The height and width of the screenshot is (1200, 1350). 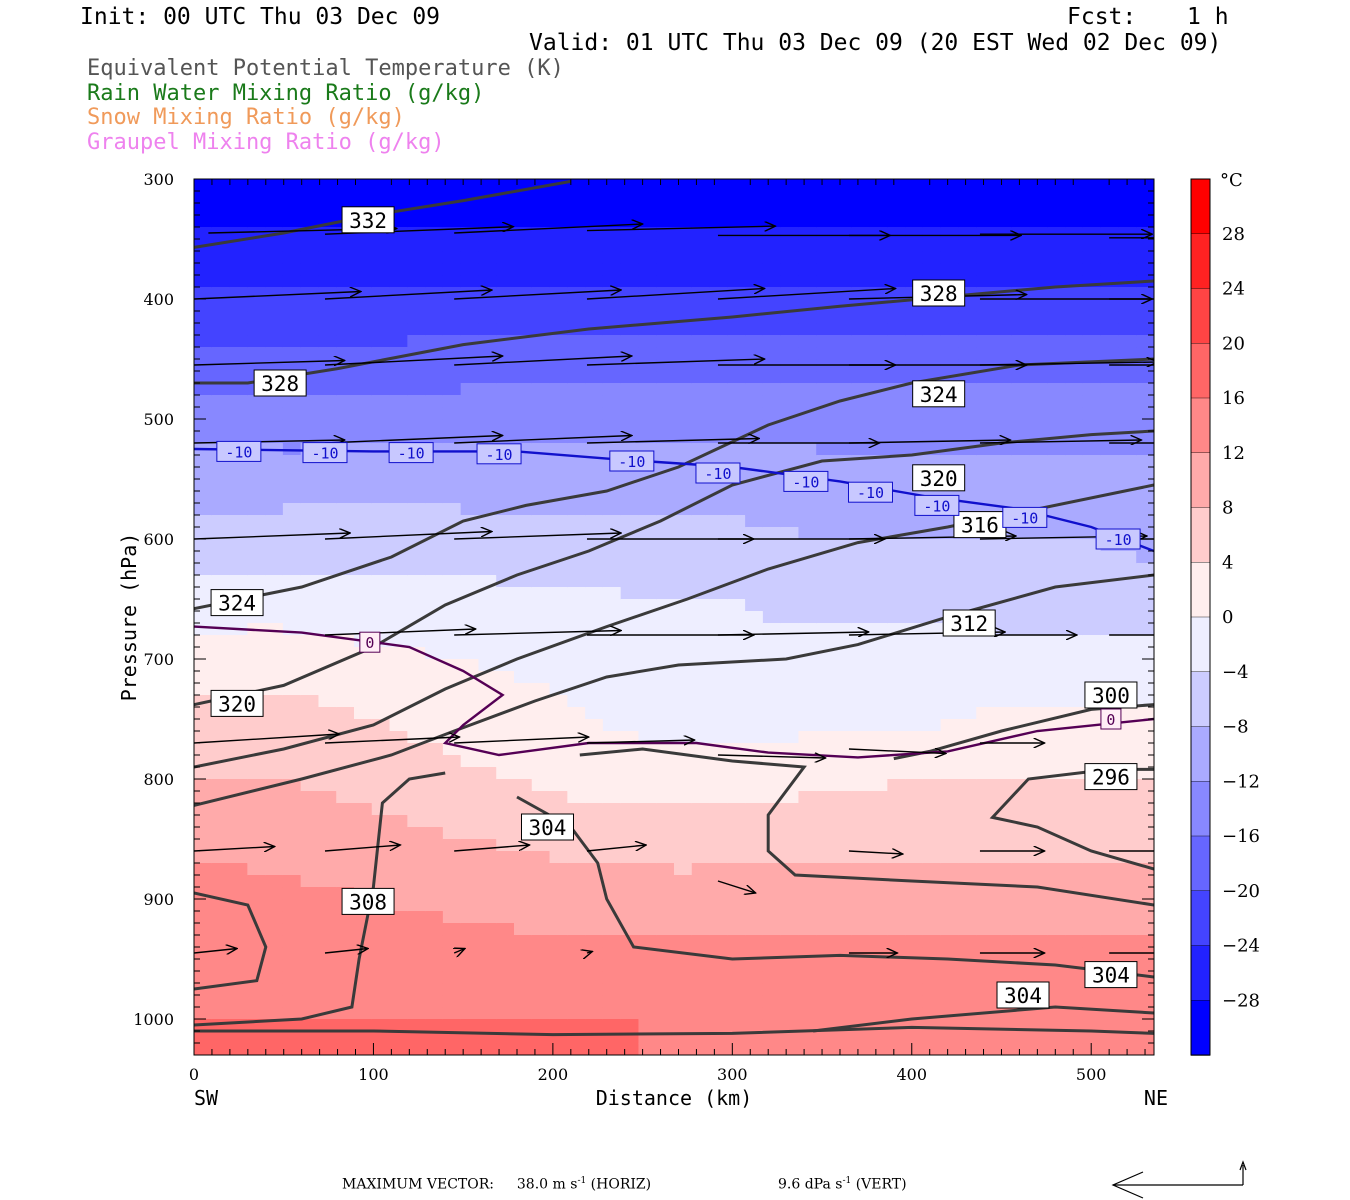 I want to click on colorbar-tick-label: 8, so click(x=1227, y=508).